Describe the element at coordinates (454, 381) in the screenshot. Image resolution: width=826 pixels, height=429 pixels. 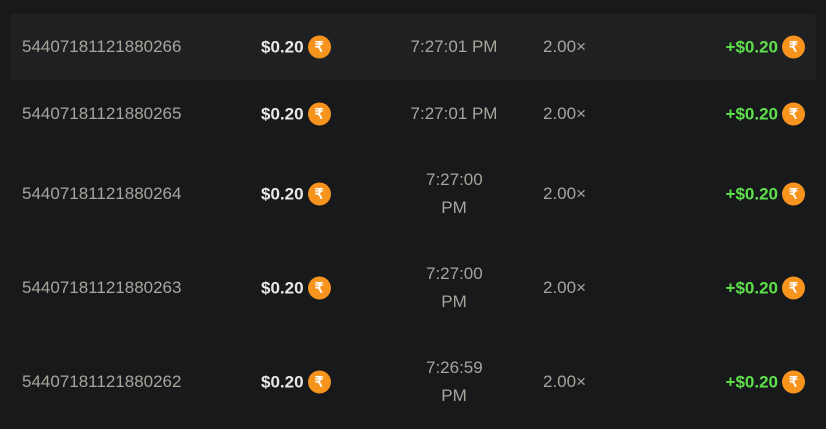
I see `bet-time: 7:26:59 PM` at that location.